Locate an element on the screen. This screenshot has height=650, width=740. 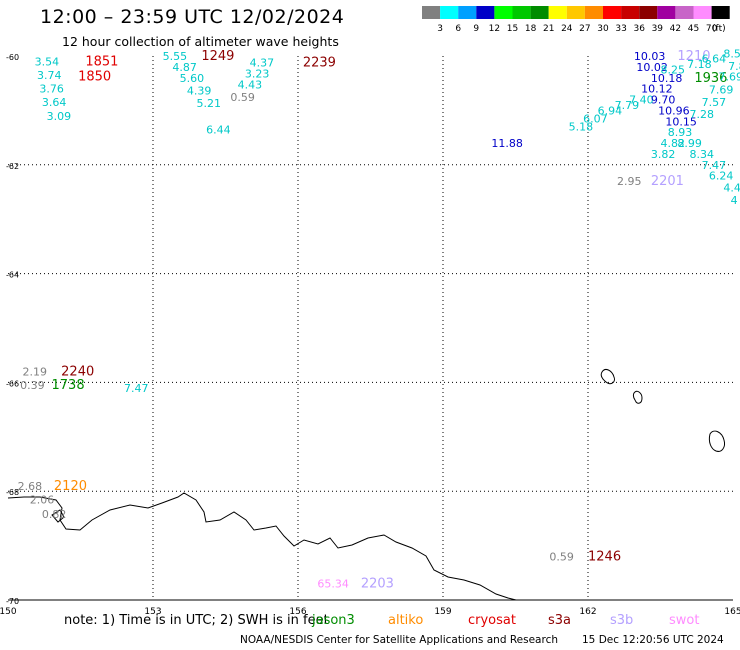
pass-time-label: 1738 is located at coordinates (68, 385).